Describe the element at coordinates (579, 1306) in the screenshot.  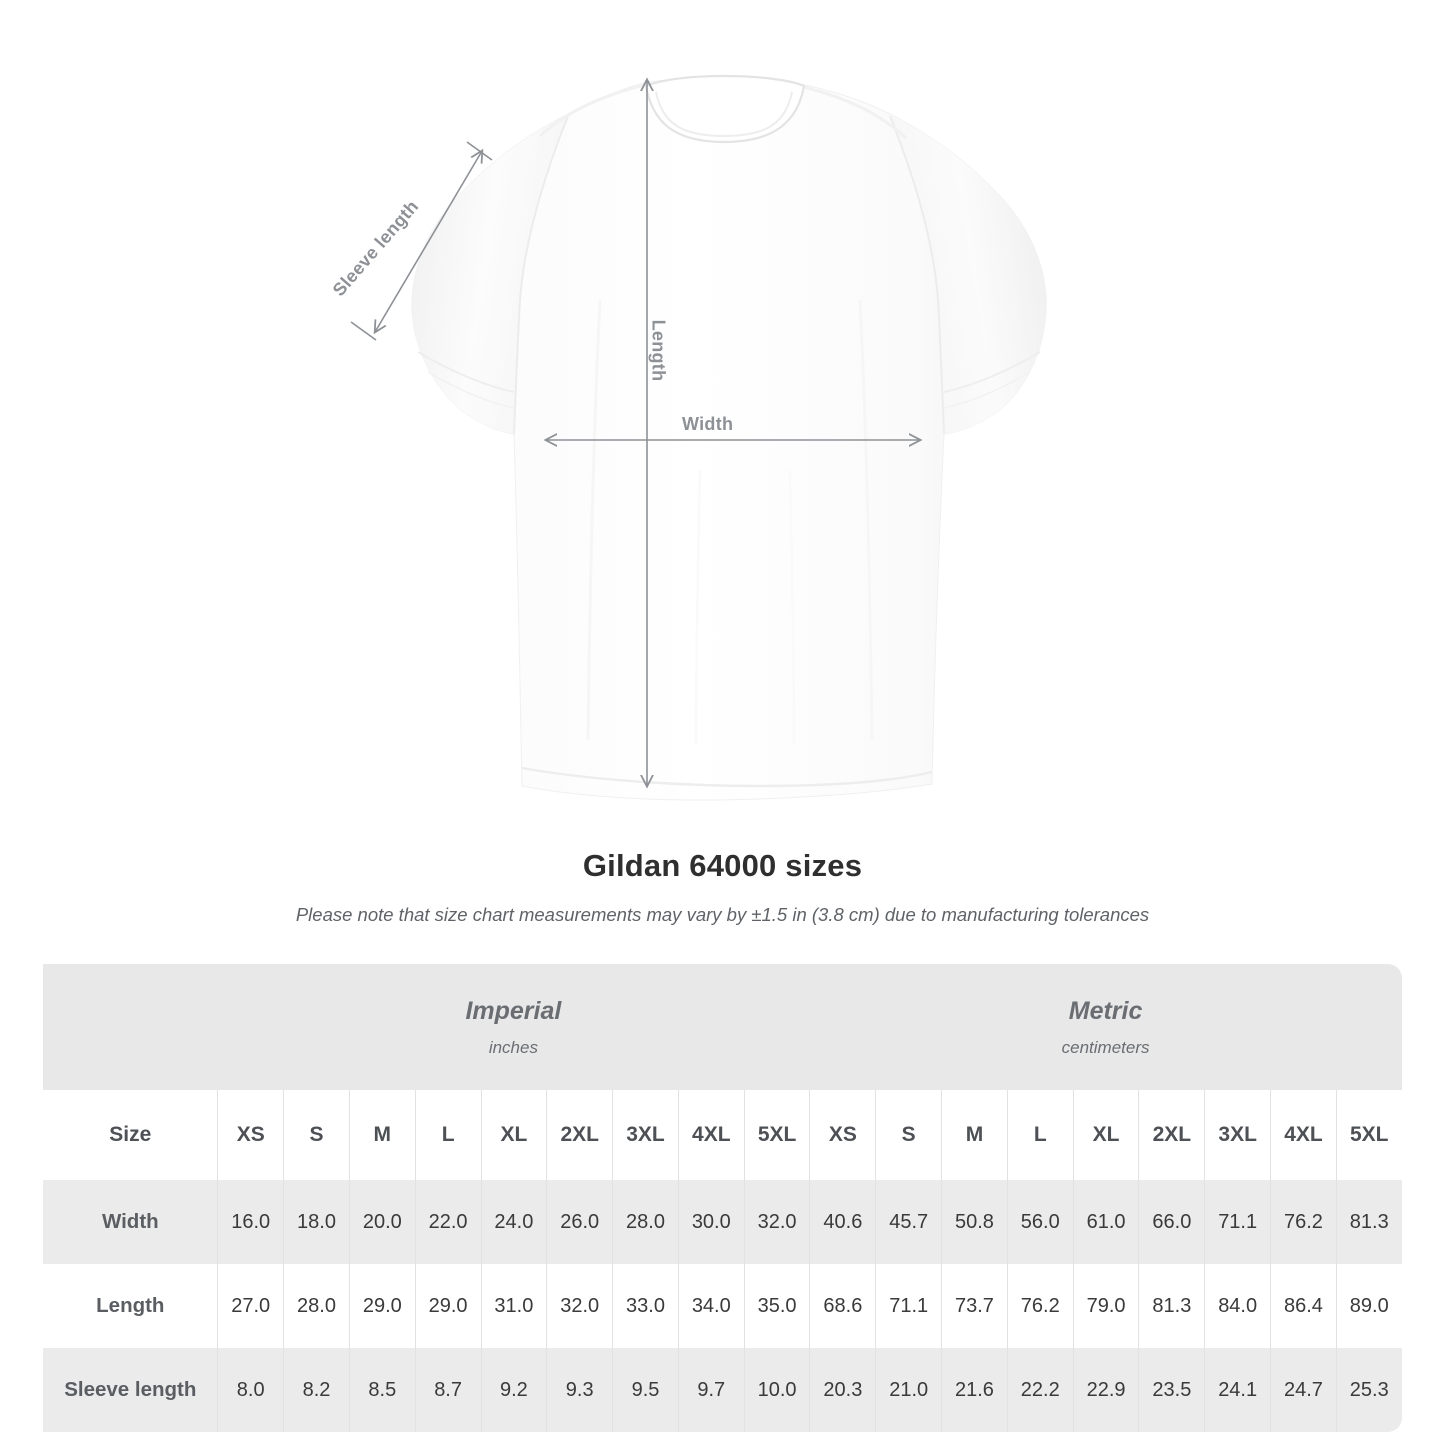
I see `length-imperial-2xl: 32.0` at that location.